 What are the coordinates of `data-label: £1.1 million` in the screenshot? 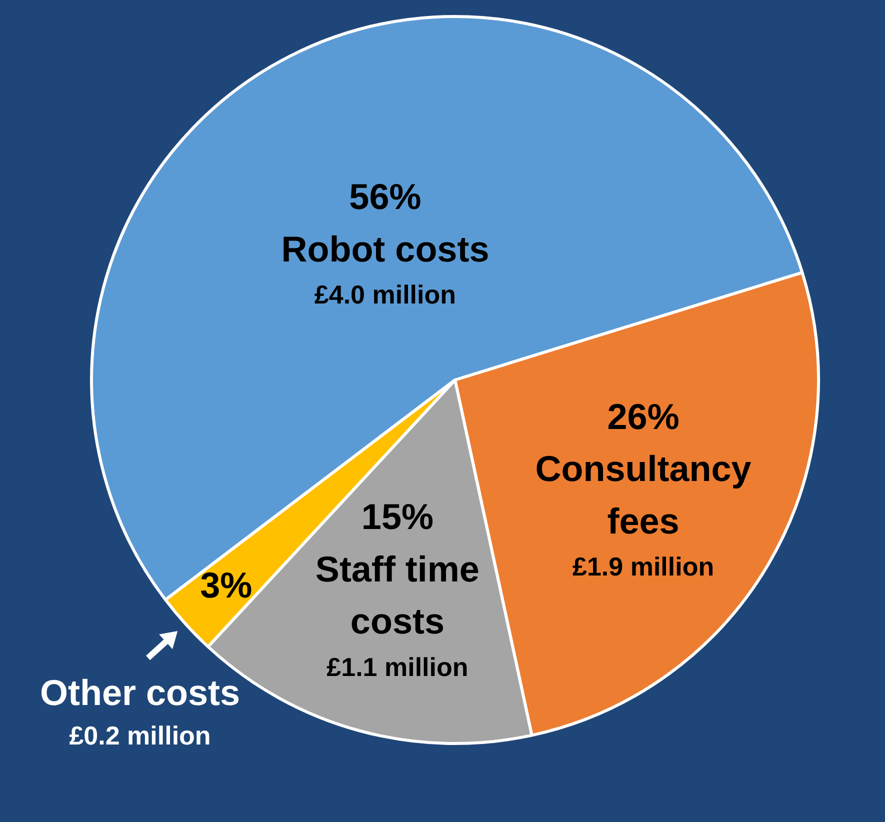 It's located at (397, 667).